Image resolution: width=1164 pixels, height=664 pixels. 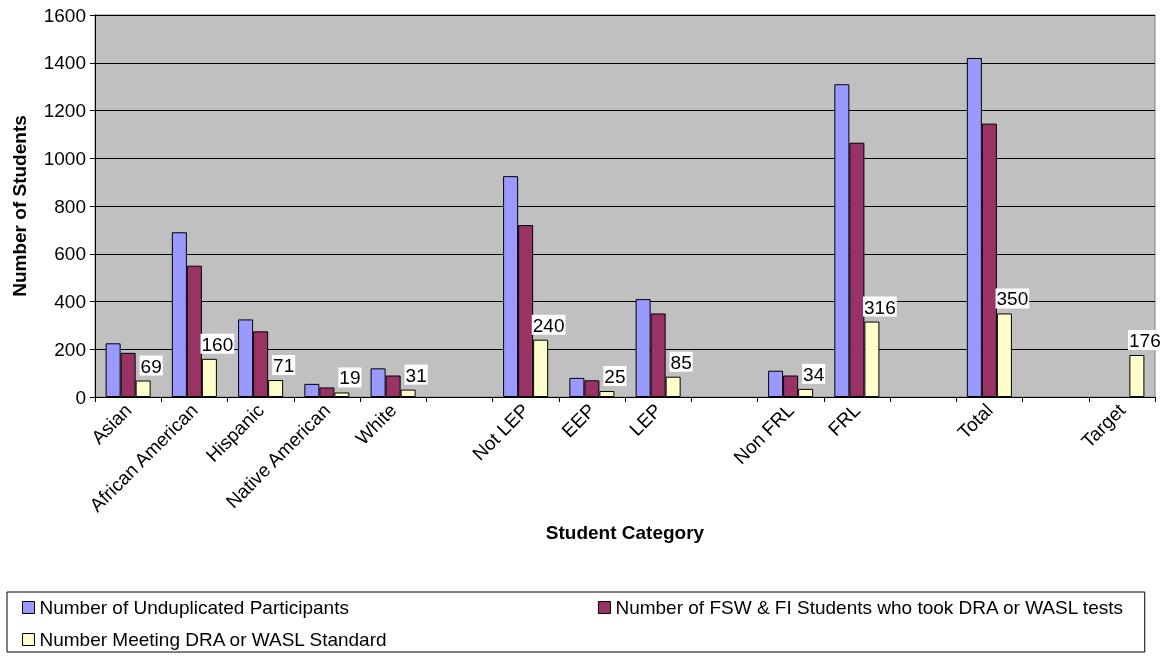 What do you see at coordinates (194, 607) in the screenshot?
I see `legend-label: Number of Unduplicated Participants` at bounding box center [194, 607].